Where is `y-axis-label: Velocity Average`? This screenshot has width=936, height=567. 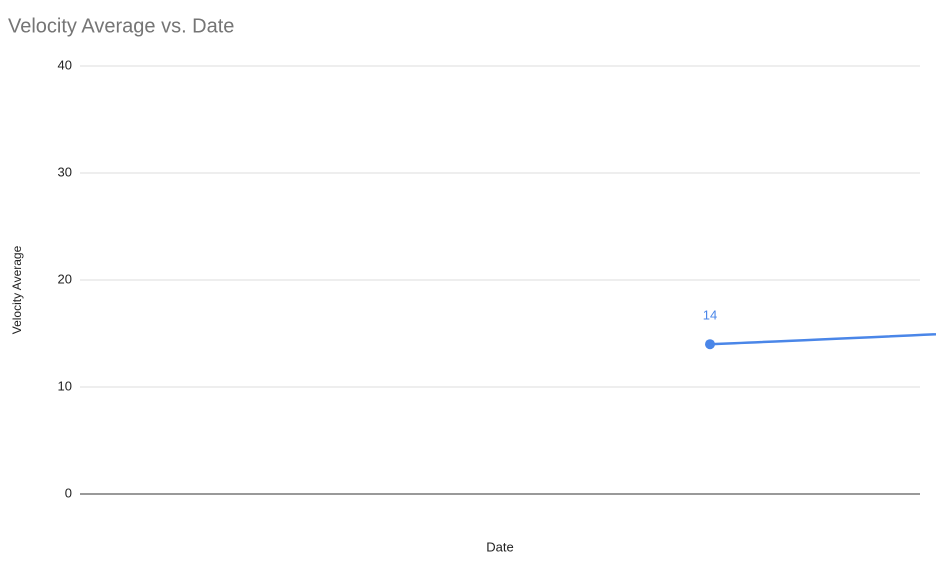 y-axis-label: Velocity Average is located at coordinates (17, 289).